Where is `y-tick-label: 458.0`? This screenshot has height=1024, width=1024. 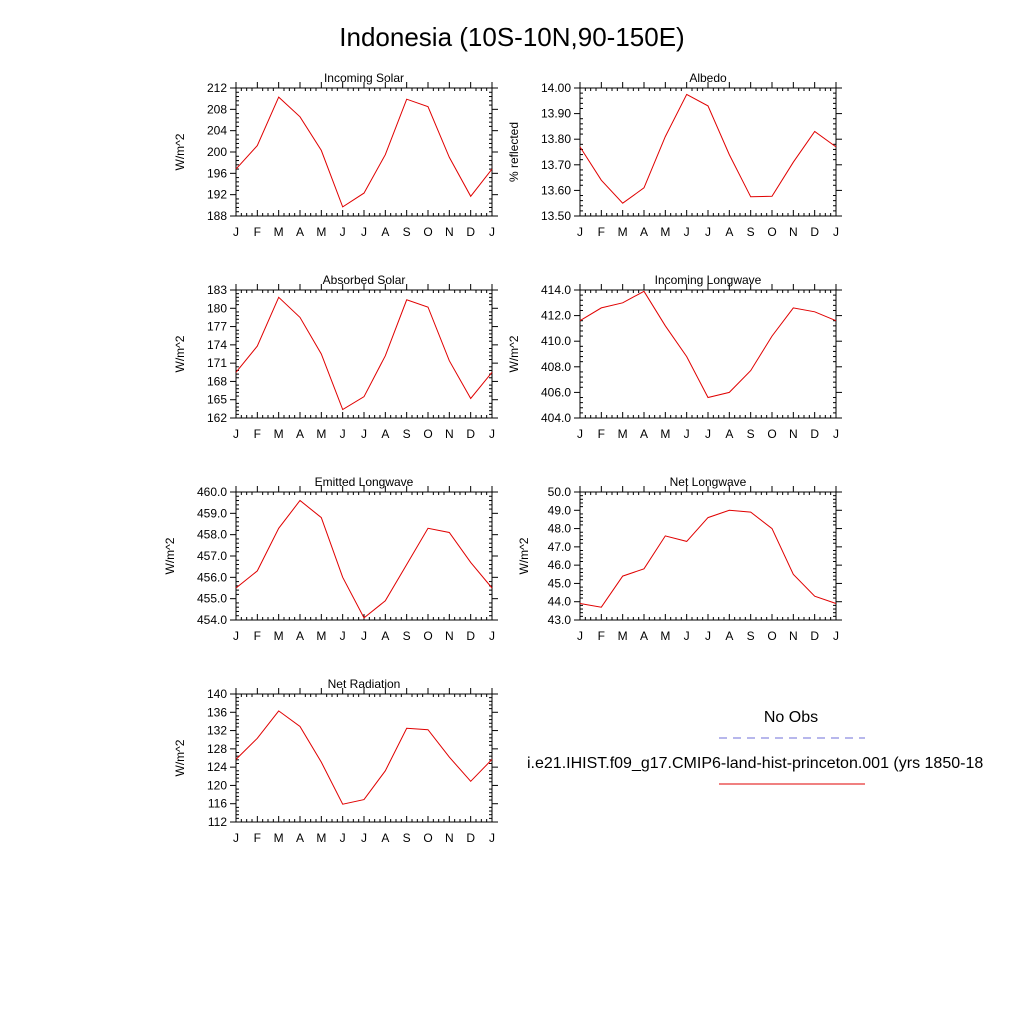 y-tick-label: 458.0 is located at coordinates (212, 535).